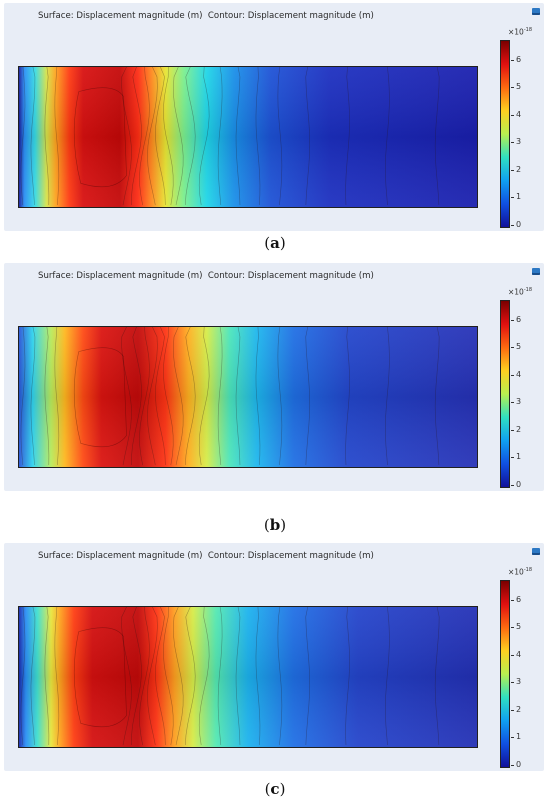 The image size is (550, 807). What do you see at coordinates (275, 243) in the screenshot?
I see `caption-a: (a)` at bounding box center [275, 243].